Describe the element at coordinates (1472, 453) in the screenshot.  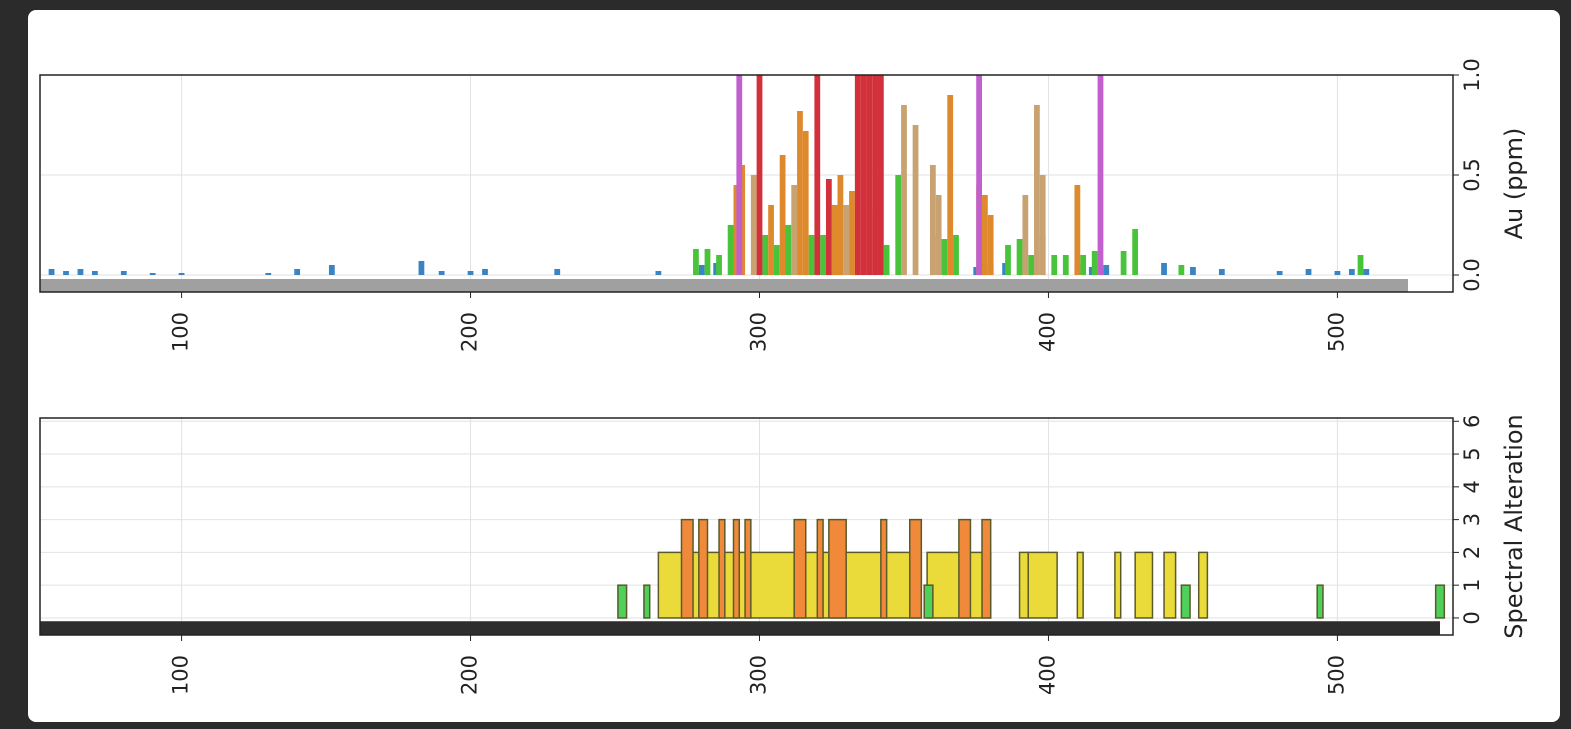
I see `y-tick-label: 5` at that location.